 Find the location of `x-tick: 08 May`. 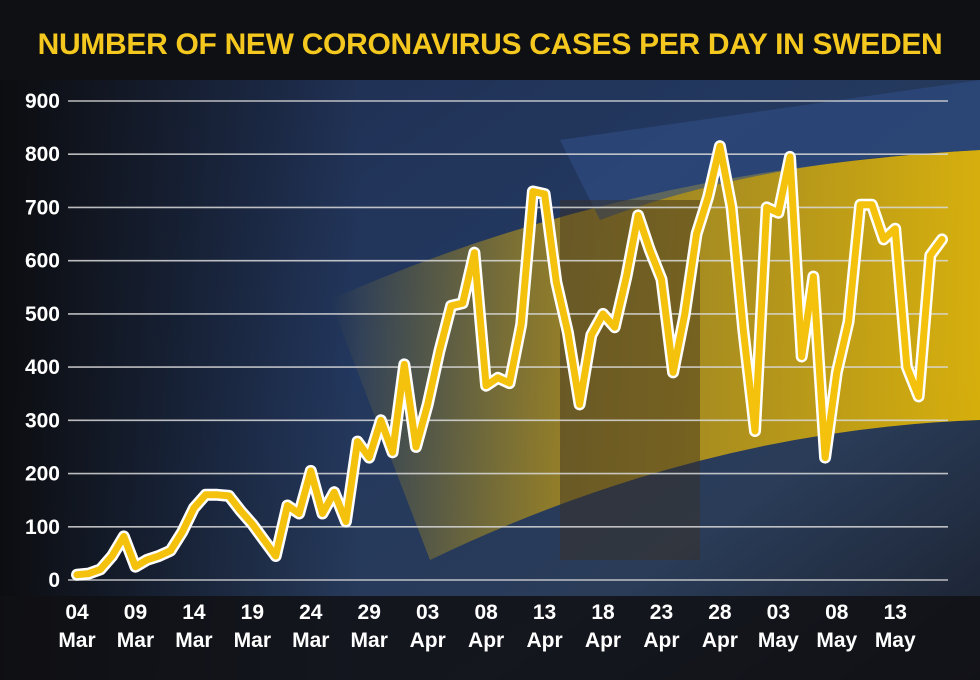

x-tick: 08 May is located at coordinates (836, 626).